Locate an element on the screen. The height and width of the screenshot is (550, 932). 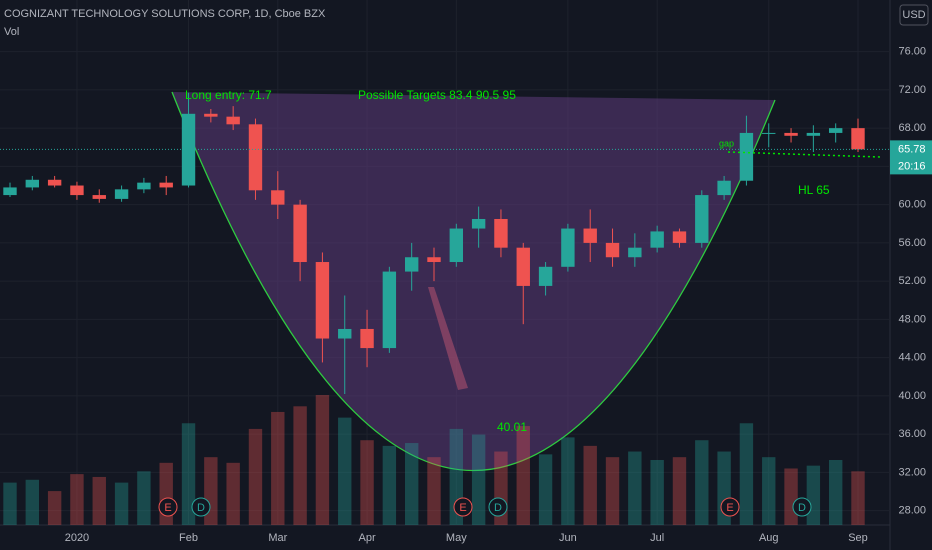
gap-line is located at coordinates (804, 154).